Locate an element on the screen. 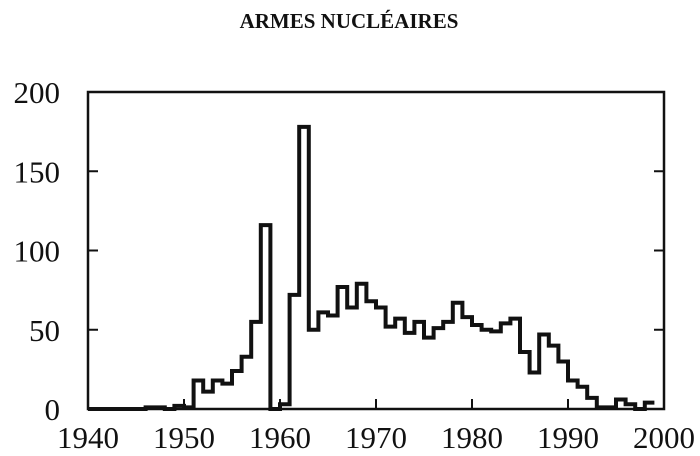 This screenshot has height=456, width=700. y-tick-label: 0 is located at coordinates (53, 409).